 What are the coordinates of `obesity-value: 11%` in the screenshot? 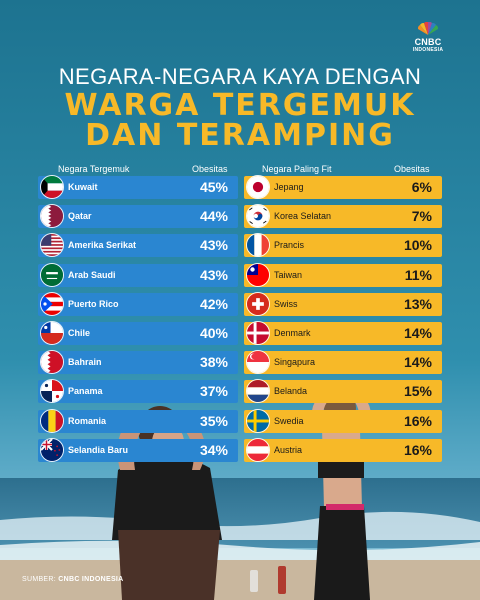 It's located at (418, 274).